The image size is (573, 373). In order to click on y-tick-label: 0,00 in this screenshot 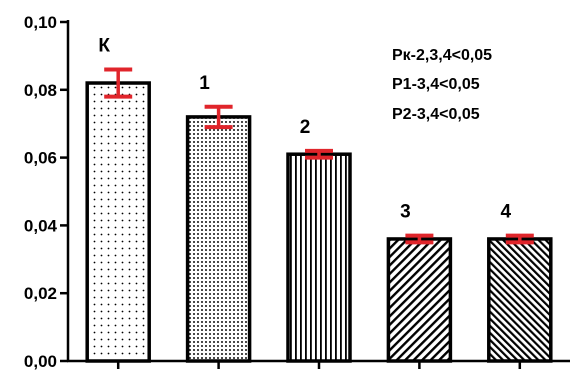, I will do `click(40, 361)`.